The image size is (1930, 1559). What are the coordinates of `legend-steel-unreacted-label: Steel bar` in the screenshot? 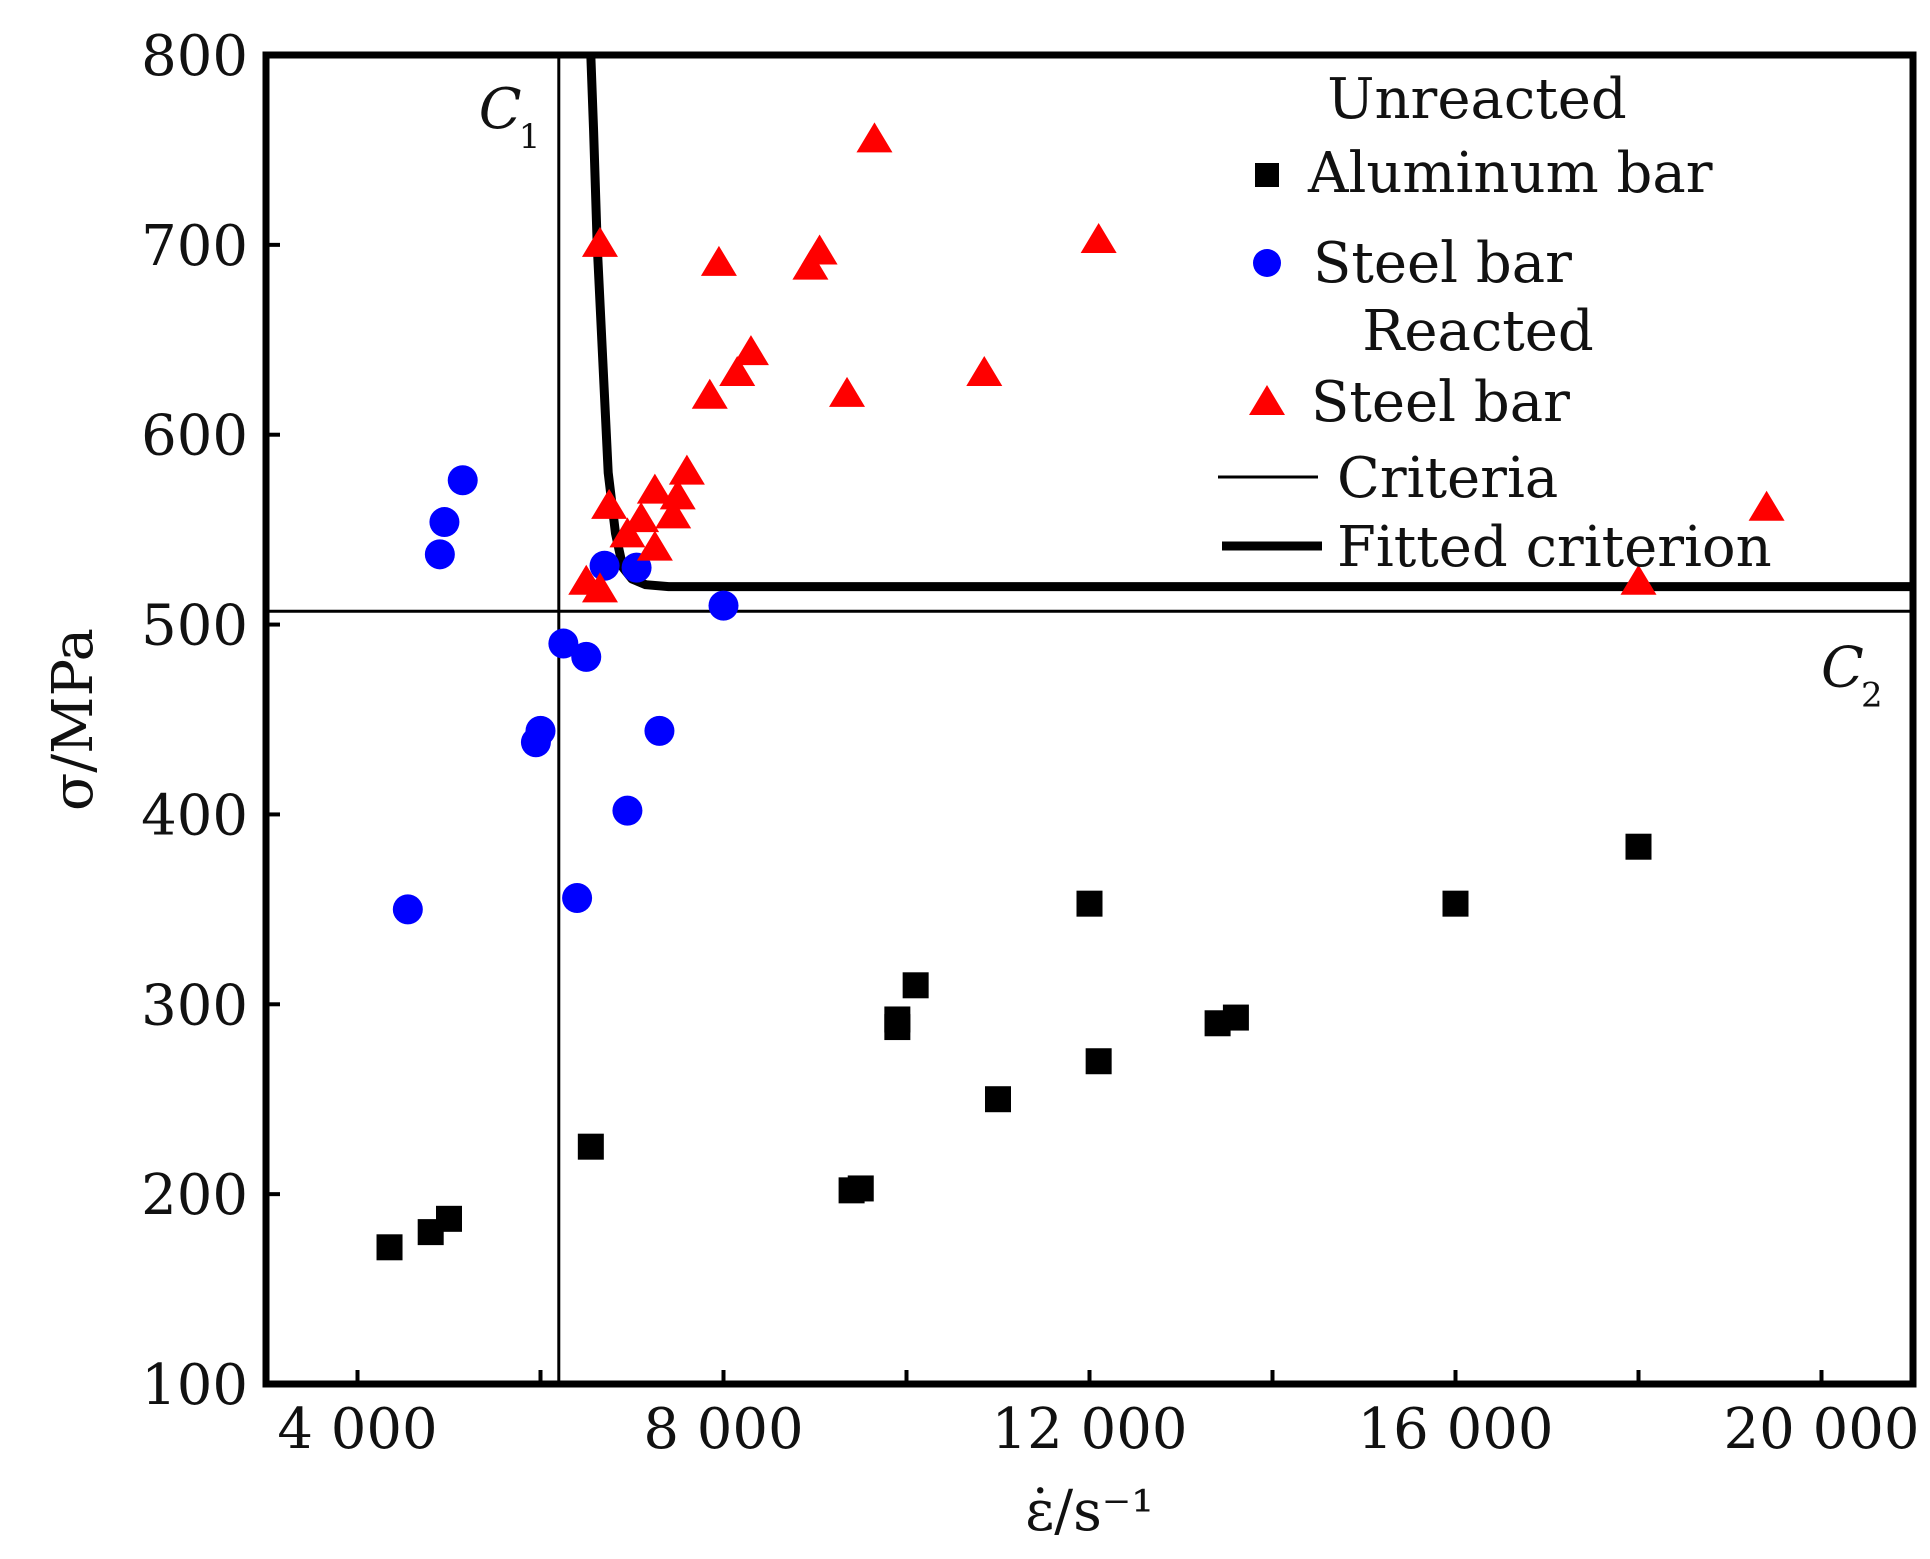 It's located at (1442, 263).